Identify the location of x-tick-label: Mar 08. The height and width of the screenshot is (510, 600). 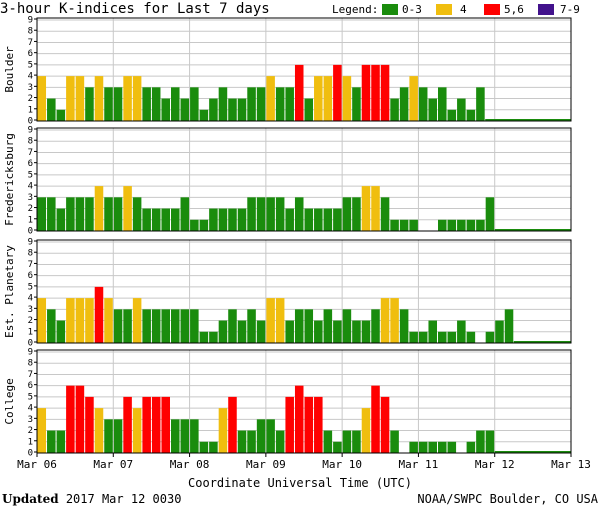
(190, 464).